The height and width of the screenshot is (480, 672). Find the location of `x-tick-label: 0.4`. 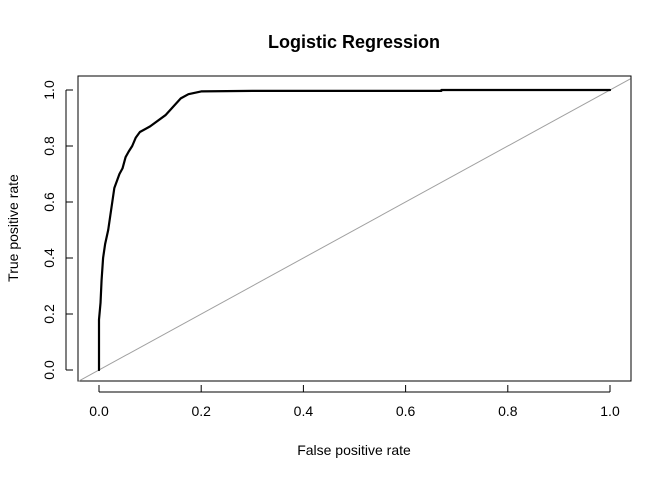

x-tick-label: 0.4 is located at coordinates (304, 411).